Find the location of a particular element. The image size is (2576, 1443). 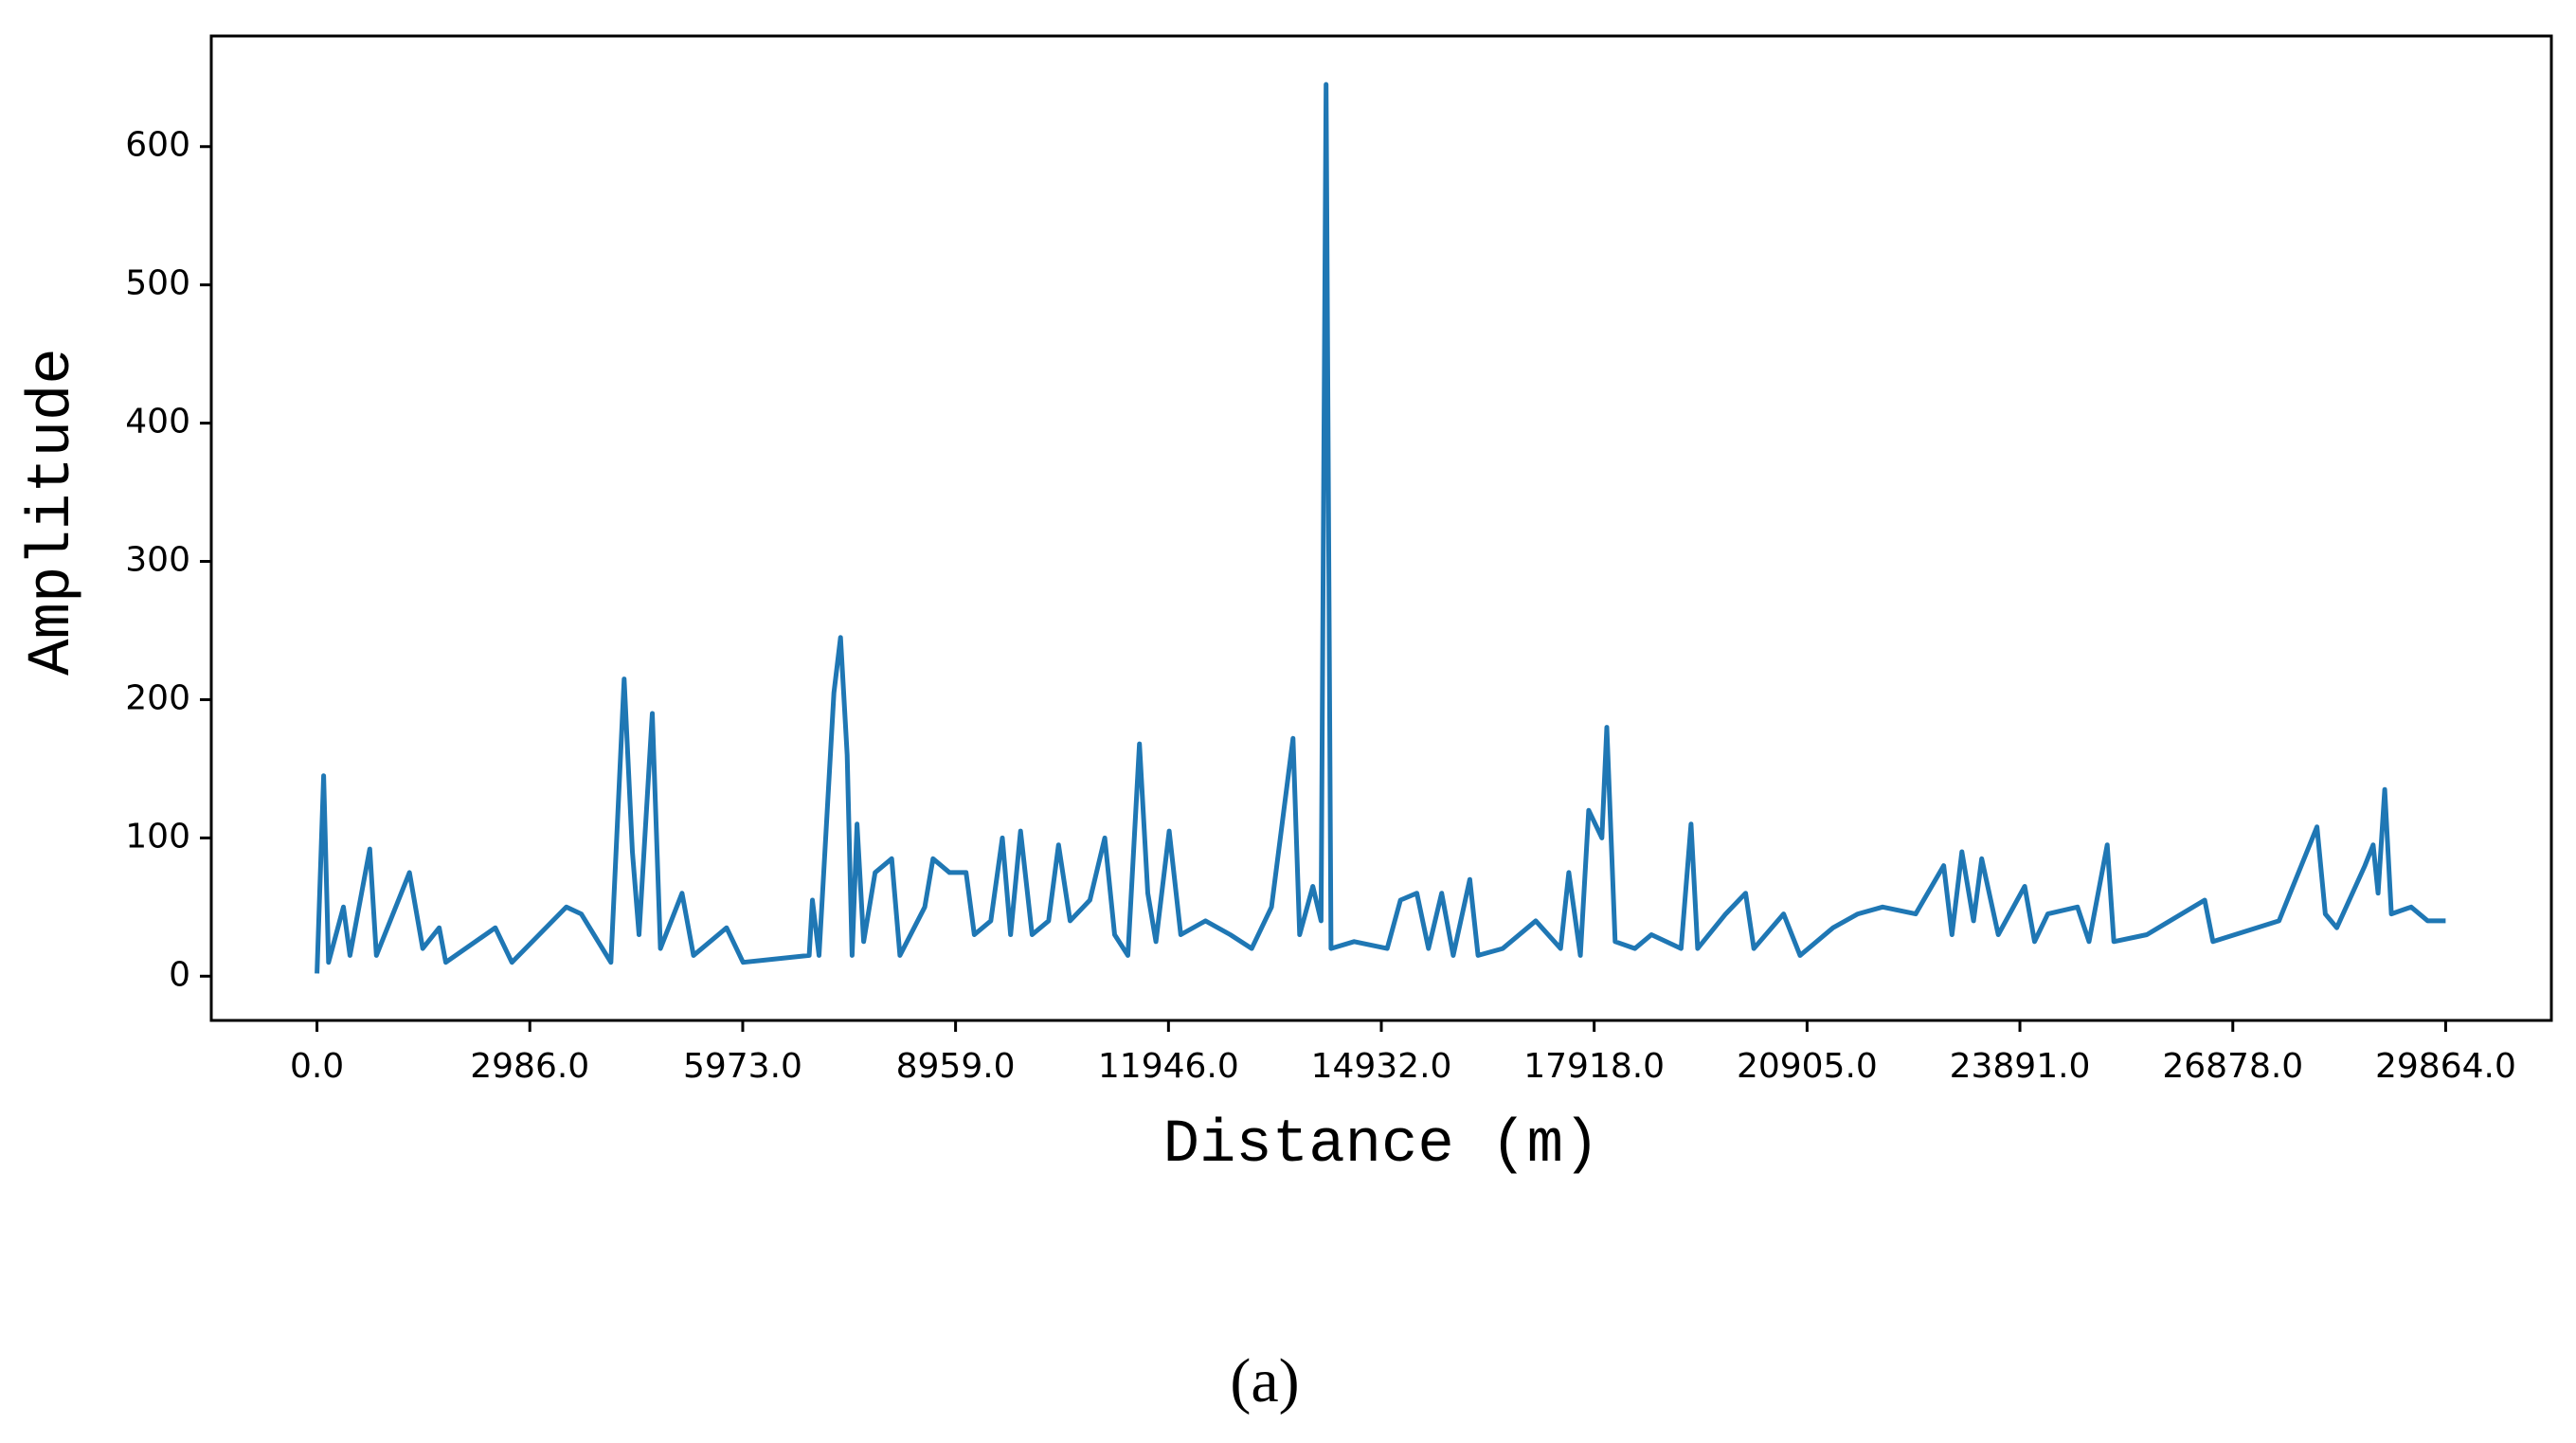

y-tick-label: 0 is located at coordinates (179, 974).